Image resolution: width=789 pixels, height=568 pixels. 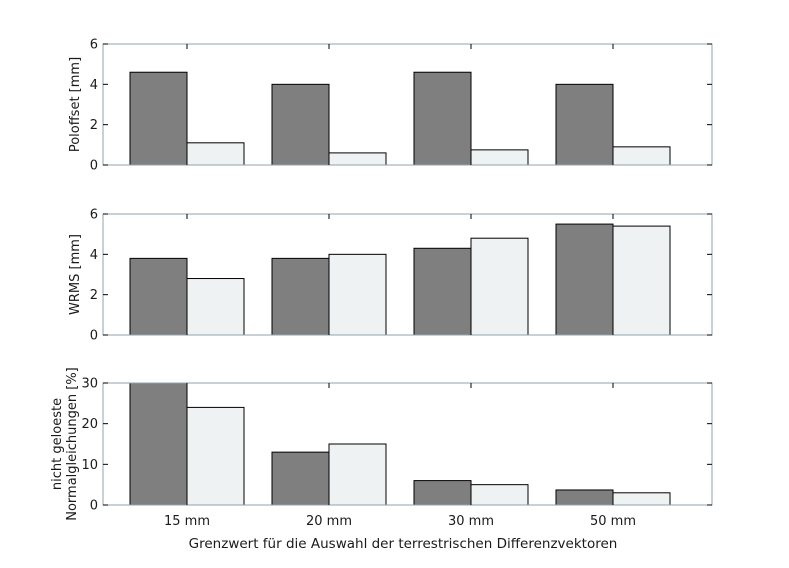 I want to click on y-axis-label: WRMS [mm], so click(x=75, y=274).